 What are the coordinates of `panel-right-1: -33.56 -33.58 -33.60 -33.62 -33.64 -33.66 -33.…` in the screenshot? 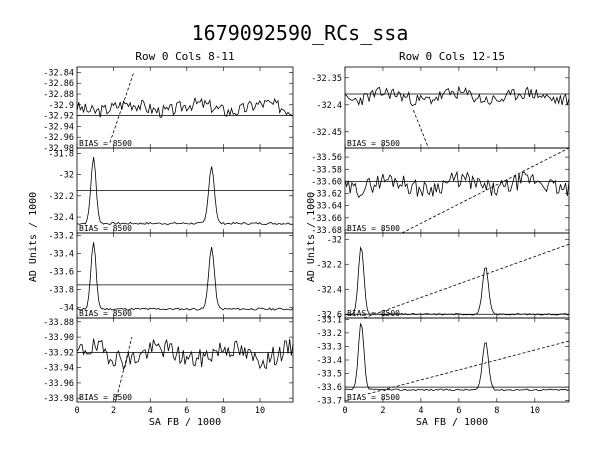 It's located at (440, 191).